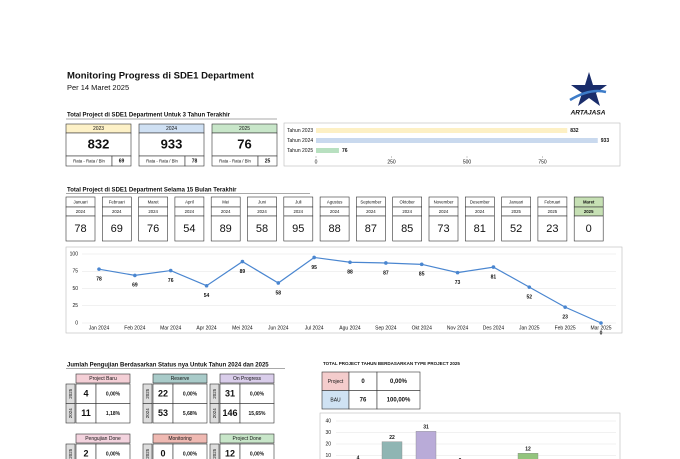 The height and width of the screenshot is (459, 680). What do you see at coordinates (328, 421) in the screenshot?
I see `y-tick-label: 40` at bounding box center [328, 421].